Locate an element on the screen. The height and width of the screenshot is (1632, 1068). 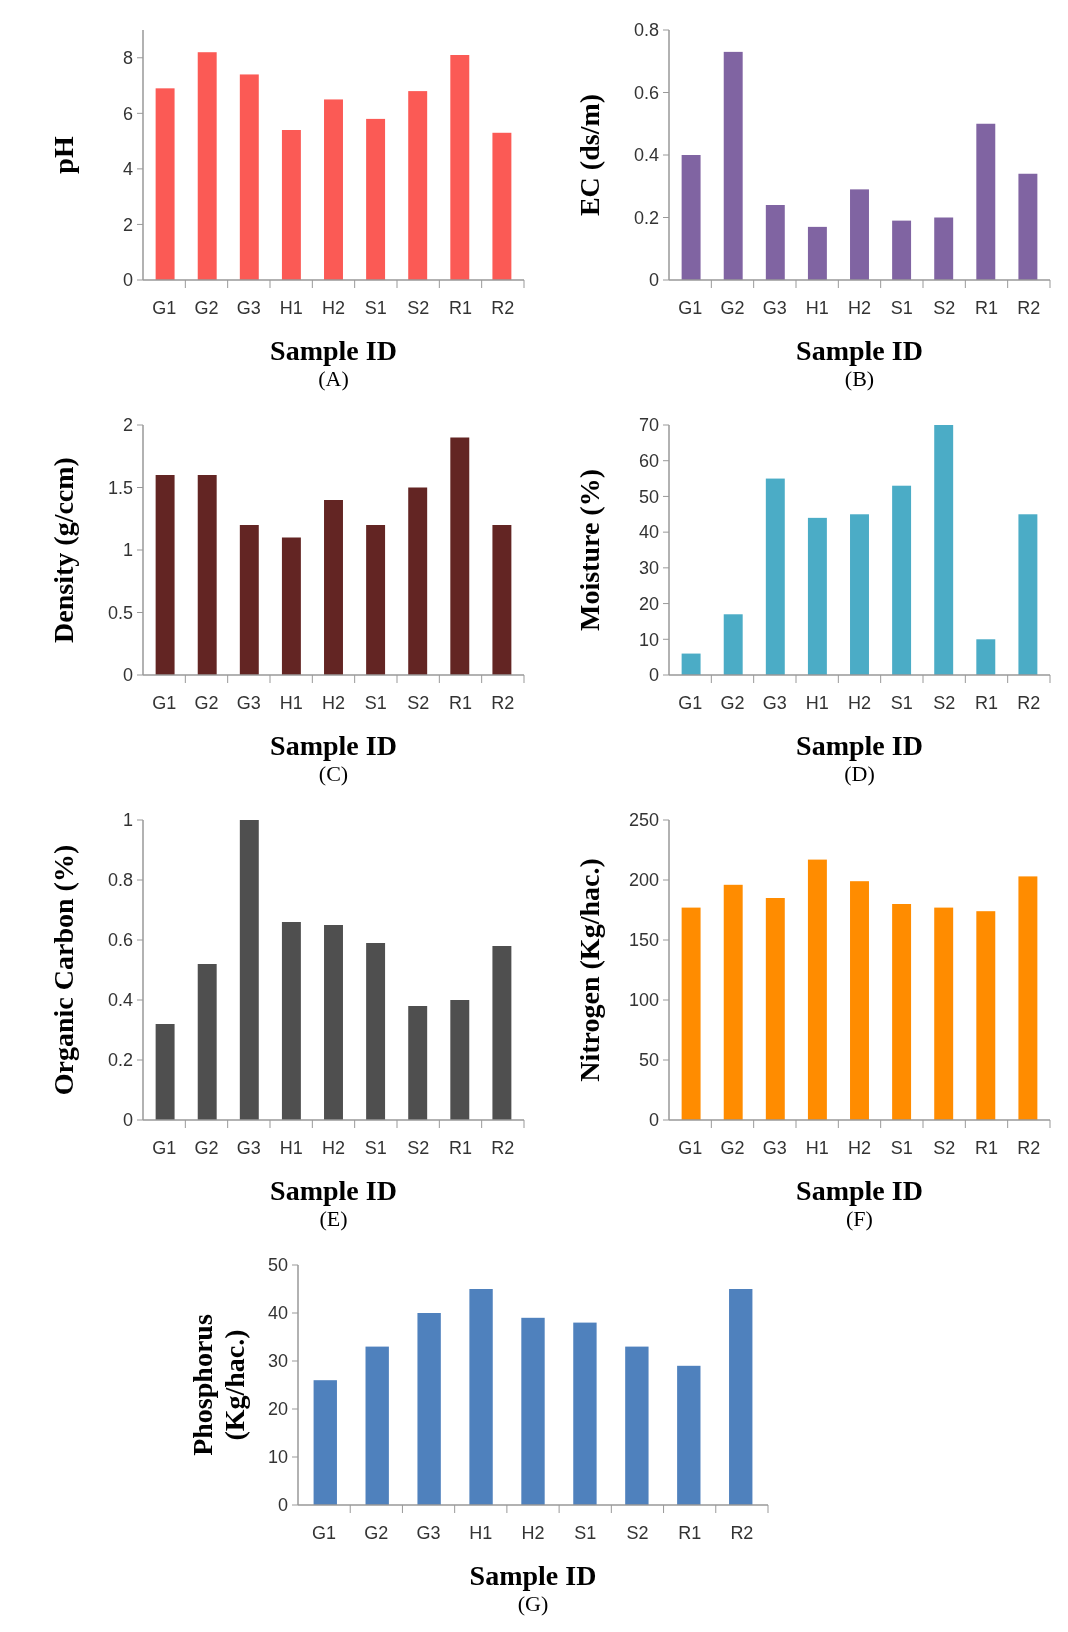
y-axis-title: Nitrogen (Kg/hac.) is located at coordinates (589, 970).